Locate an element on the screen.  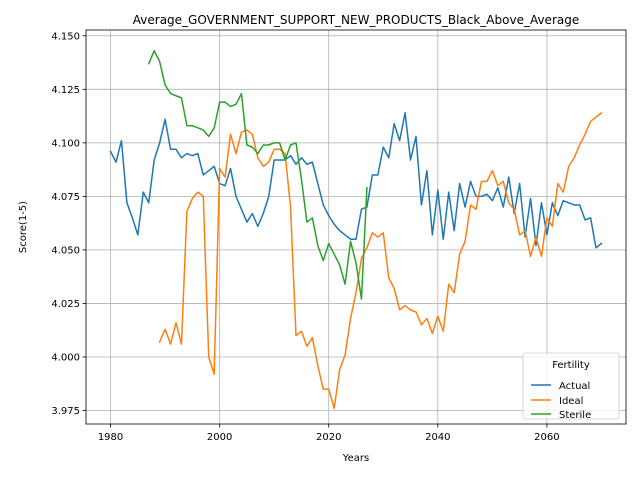
y-tick-label: 4.025 is located at coordinates (65, 304).